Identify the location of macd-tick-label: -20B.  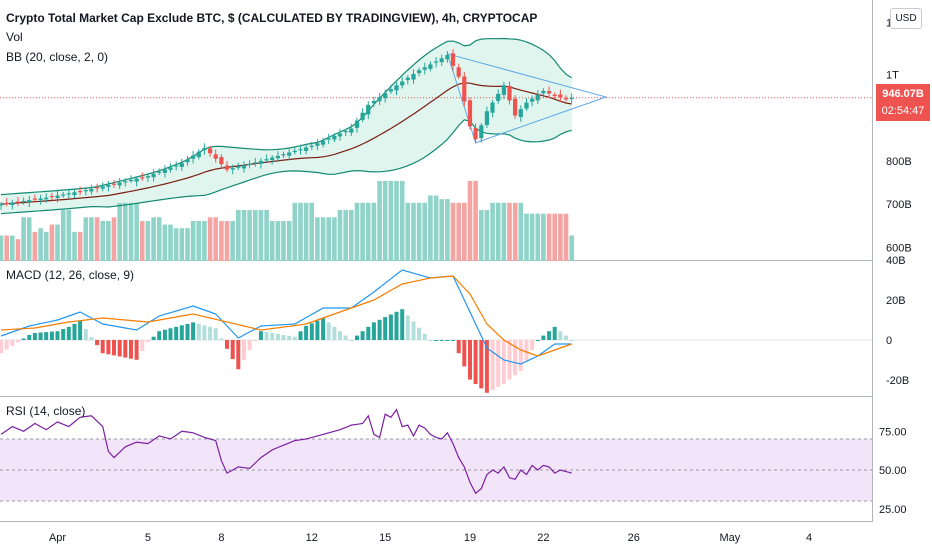
(897, 381).